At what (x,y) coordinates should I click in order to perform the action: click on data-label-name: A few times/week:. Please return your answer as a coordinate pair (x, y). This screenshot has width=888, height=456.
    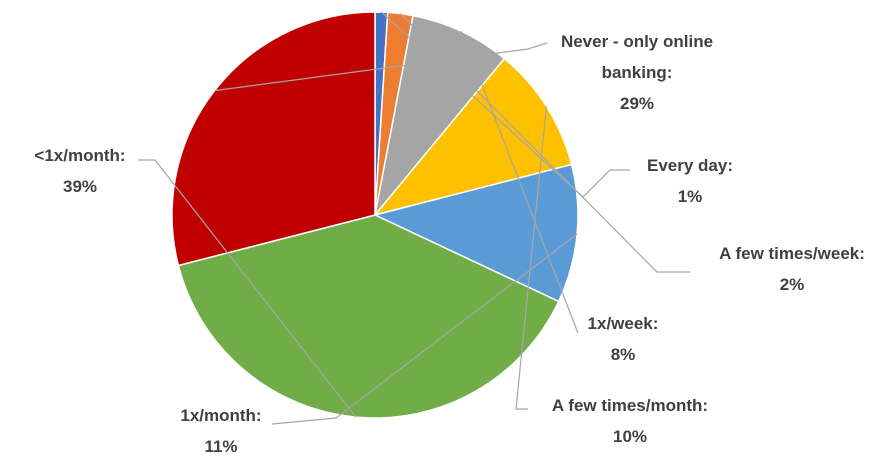
    Looking at the image, I should click on (792, 253).